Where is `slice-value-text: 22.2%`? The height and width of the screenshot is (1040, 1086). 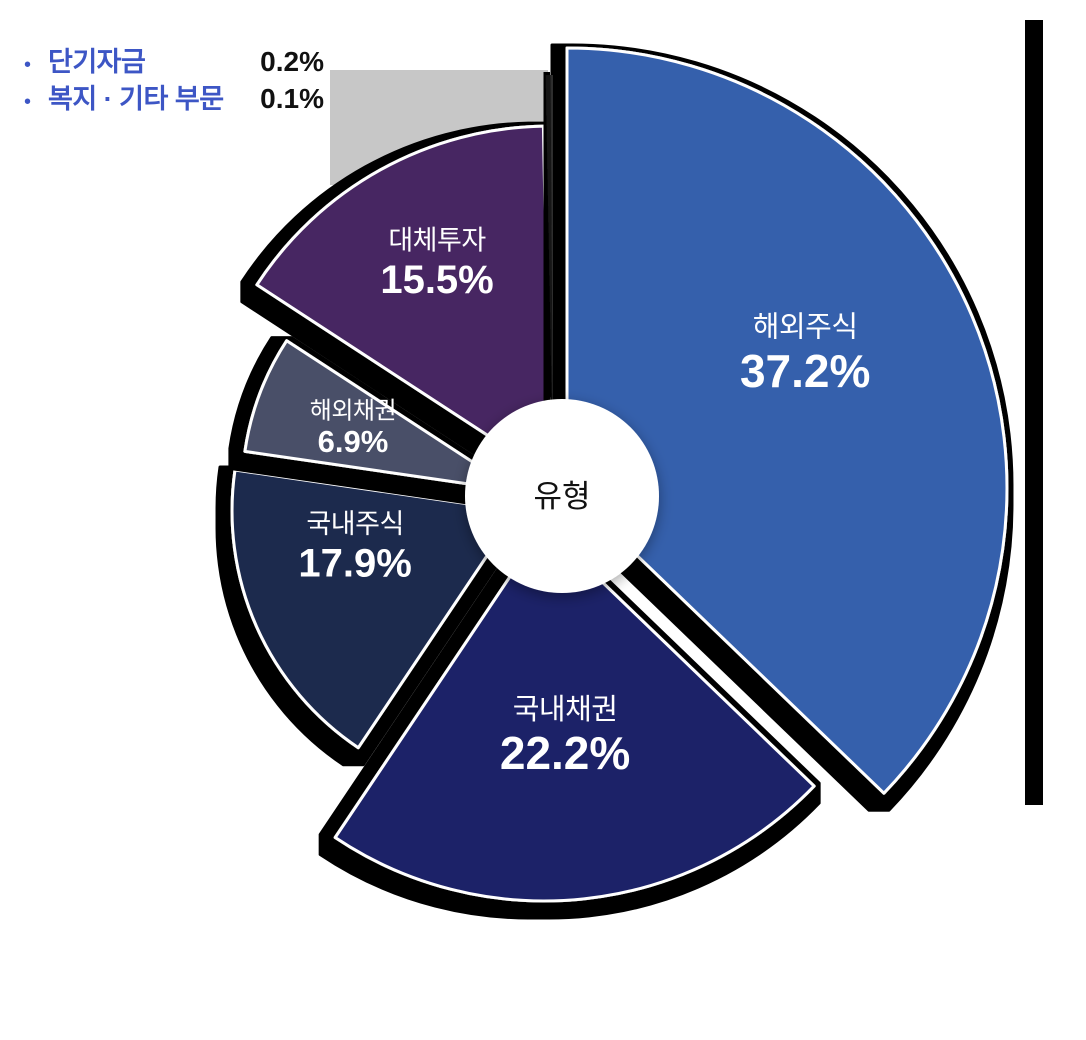 slice-value-text: 22.2% is located at coordinates (565, 753).